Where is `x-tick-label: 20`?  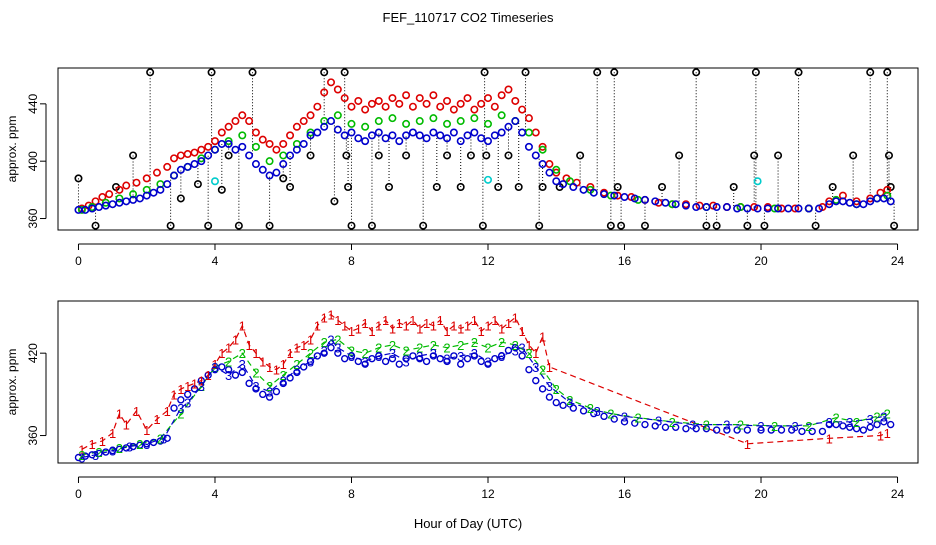
x-tick-label: 20 is located at coordinates (761, 494).